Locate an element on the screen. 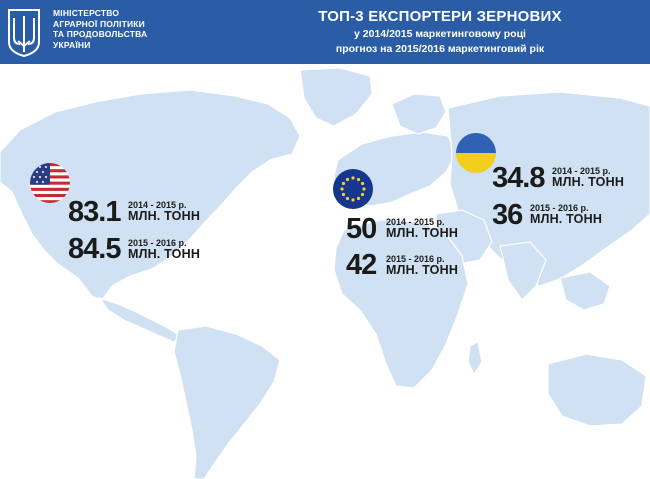 This screenshot has width=650, height=479. page-subtitle-1: у 2014/2015 маркетинговому році is located at coordinates (440, 34).